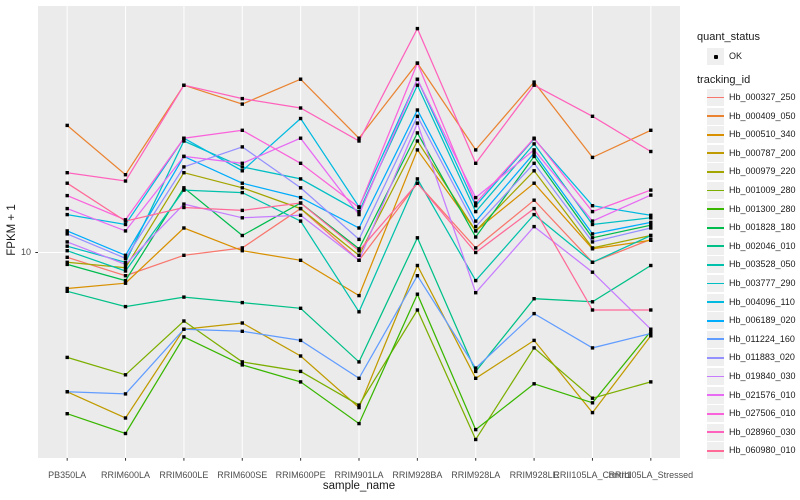  I want to click on legend-label-Hb_002046_010: Hb_002046_010, so click(762, 245).